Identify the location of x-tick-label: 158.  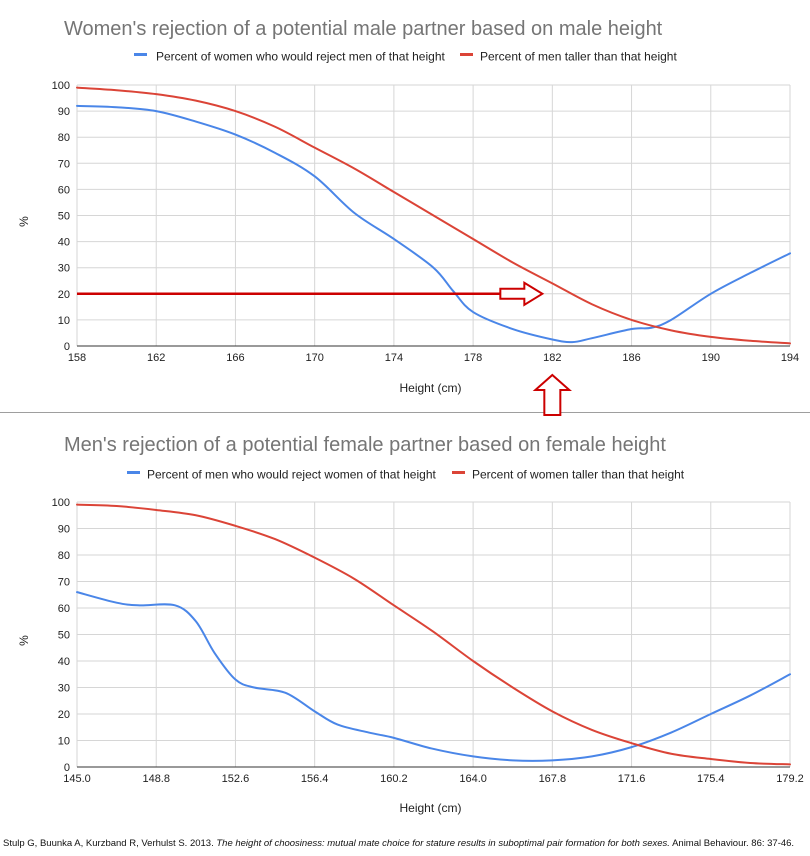
(77, 358).